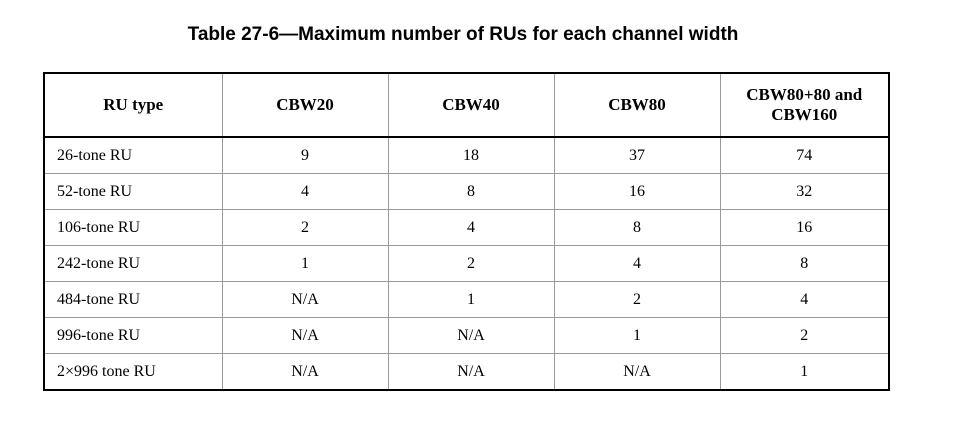 The height and width of the screenshot is (425, 958). I want to click on ru-type-cell: 484-tone RU, so click(133, 299).